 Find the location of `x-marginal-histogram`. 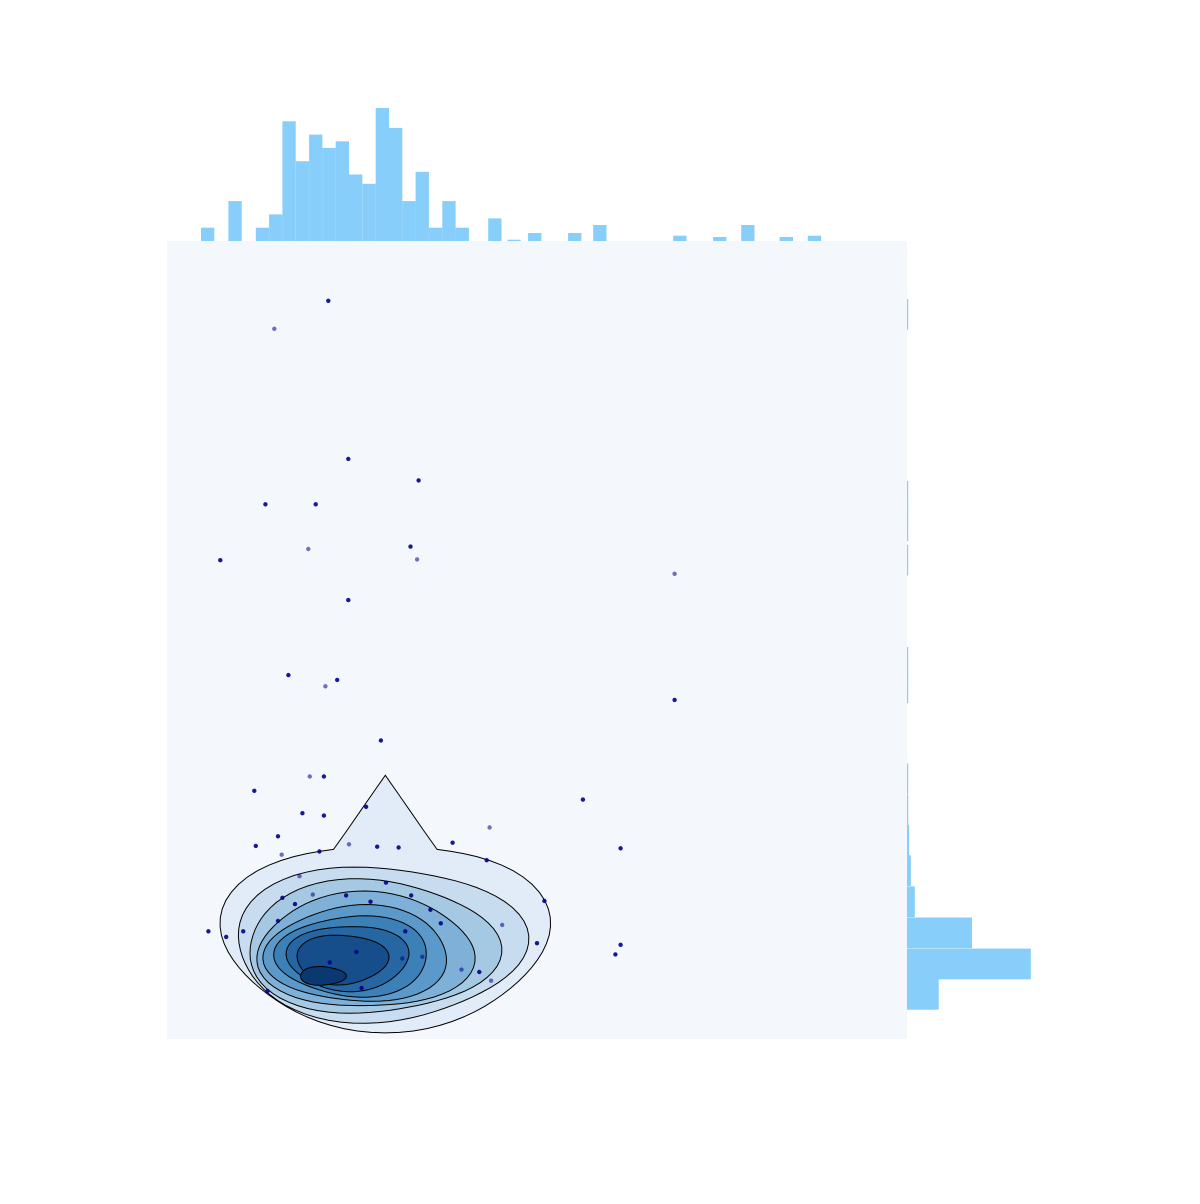

x-marginal-histogram is located at coordinates (511, 175).